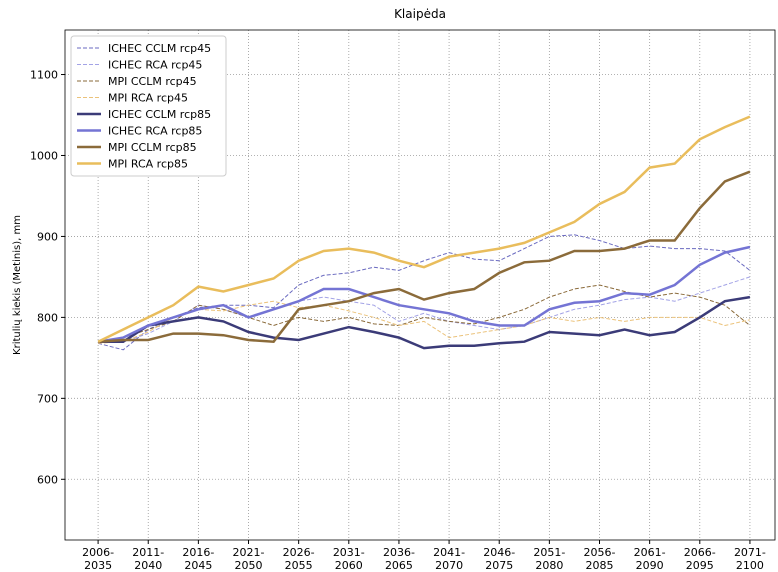 The height and width of the screenshot is (572, 778). What do you see at coordinates (47, 479) in the screenshot?
I see `y-tick-label: 600` at bounding box center [47, 479].